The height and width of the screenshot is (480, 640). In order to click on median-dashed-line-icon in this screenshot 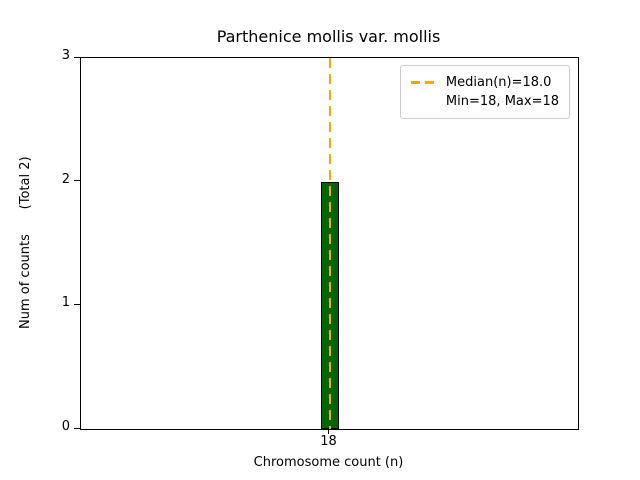, I will do `click(424, 82)`.